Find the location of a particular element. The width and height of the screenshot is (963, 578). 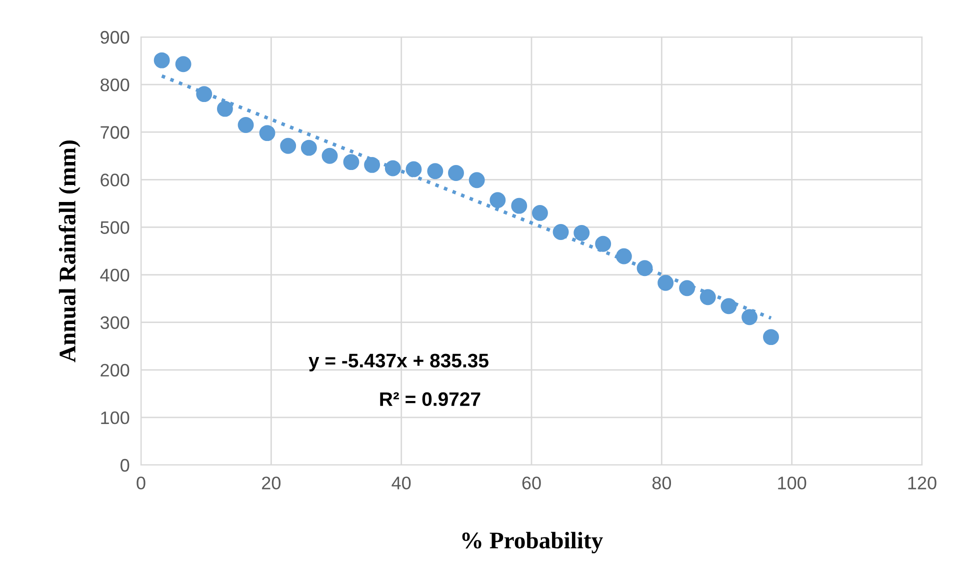

y-tick-label: 200 is located at coordinates (115, 370).